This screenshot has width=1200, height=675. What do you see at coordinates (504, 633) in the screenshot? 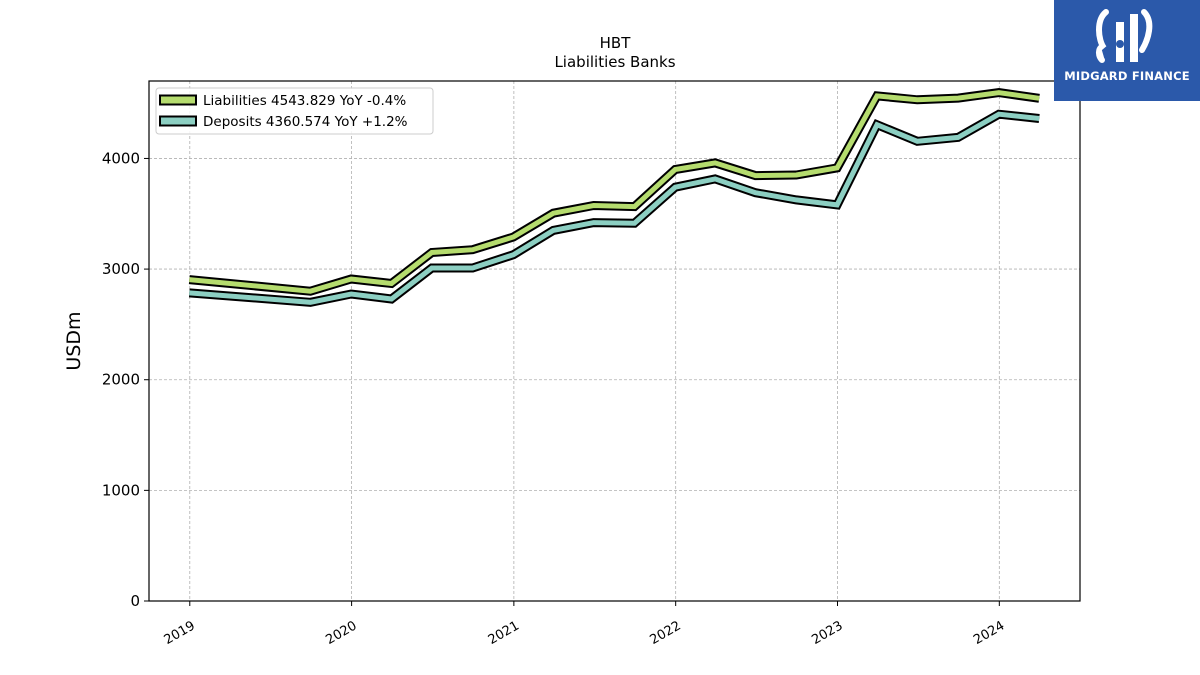
I see `x-tick-label: 2021` at bounding box center [504, 633].